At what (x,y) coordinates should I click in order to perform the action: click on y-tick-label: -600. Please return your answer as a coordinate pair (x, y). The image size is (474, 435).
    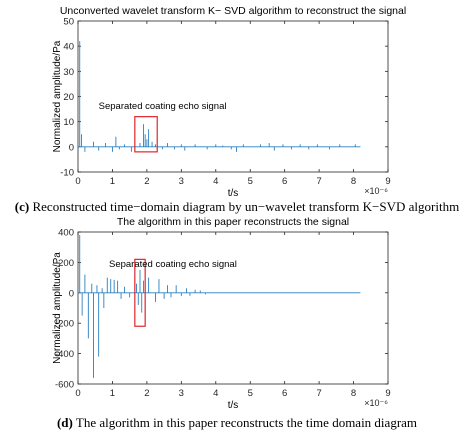
    Looking at the image, I should click on (64, 385).